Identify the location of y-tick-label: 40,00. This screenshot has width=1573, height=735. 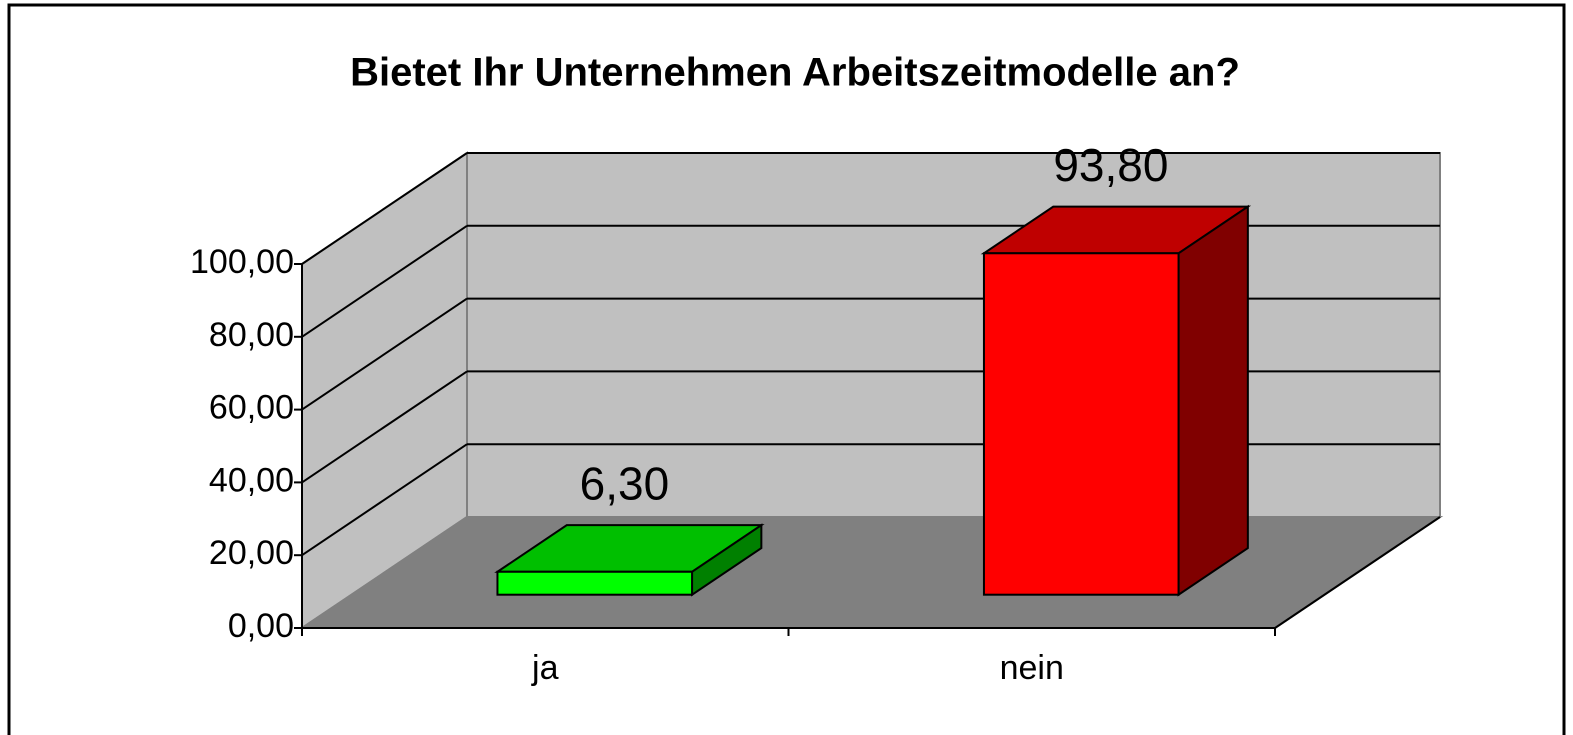
(251, 480).